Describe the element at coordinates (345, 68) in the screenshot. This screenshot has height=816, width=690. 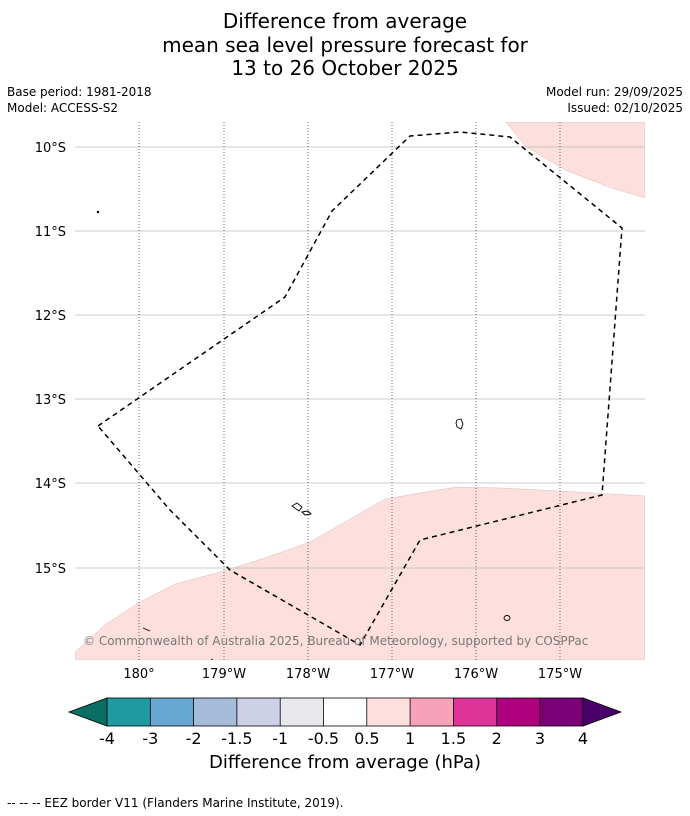
I see `title-line-3: 13 to 26 October 2025` at that location.